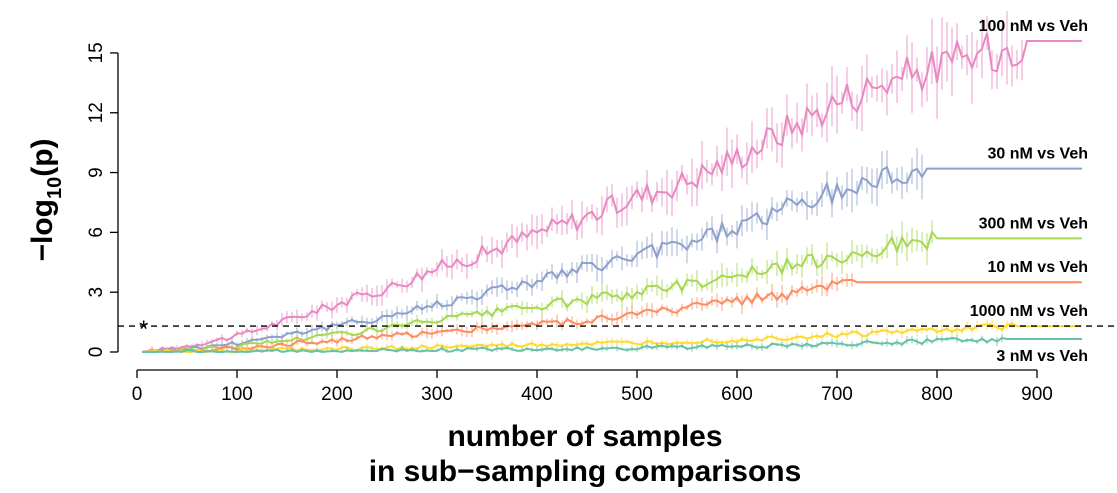 The width and height of the screenshot is (1117, 493). I want to click on series-label: 300 nM vs Veh, so click(1033, 223).